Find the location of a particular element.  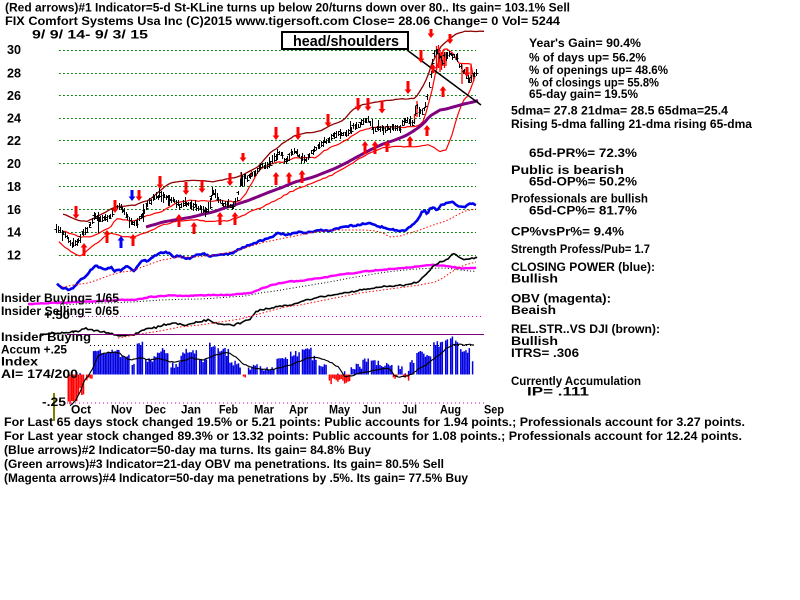

svg-text: CLOSING POWER (blue): is located at coordinates (583, 267).